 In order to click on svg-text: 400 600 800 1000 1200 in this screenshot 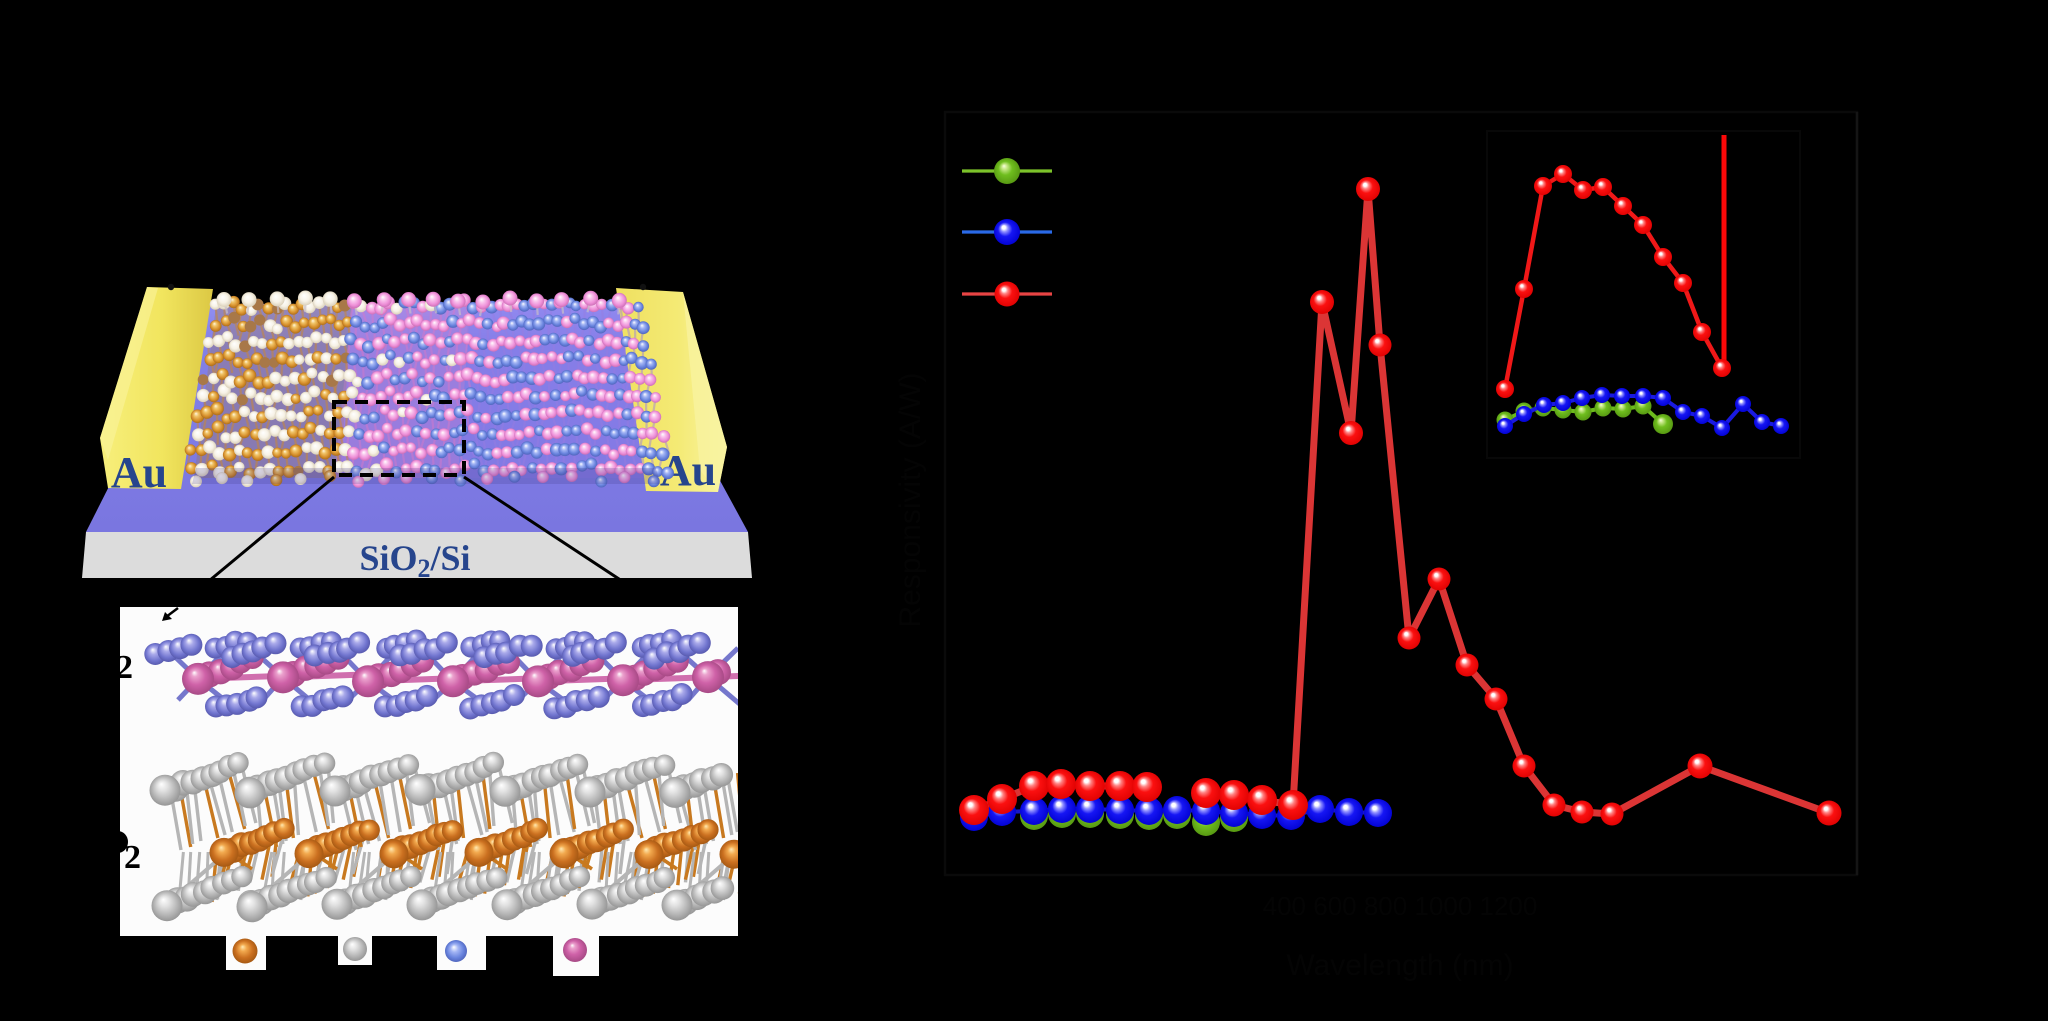, I will do `click(1400, 906)`.